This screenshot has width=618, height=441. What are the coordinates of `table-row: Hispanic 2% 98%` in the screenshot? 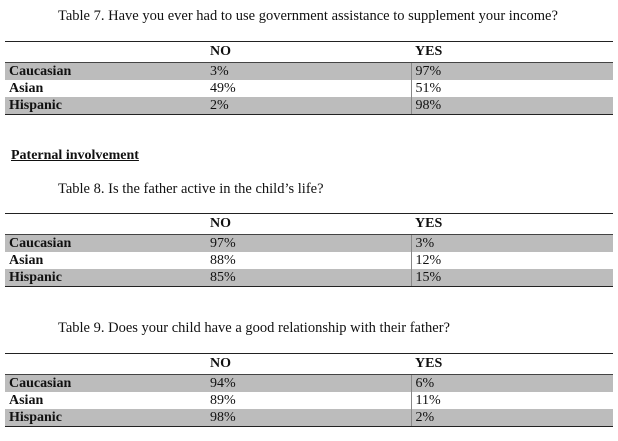 It's located at (309, 106).